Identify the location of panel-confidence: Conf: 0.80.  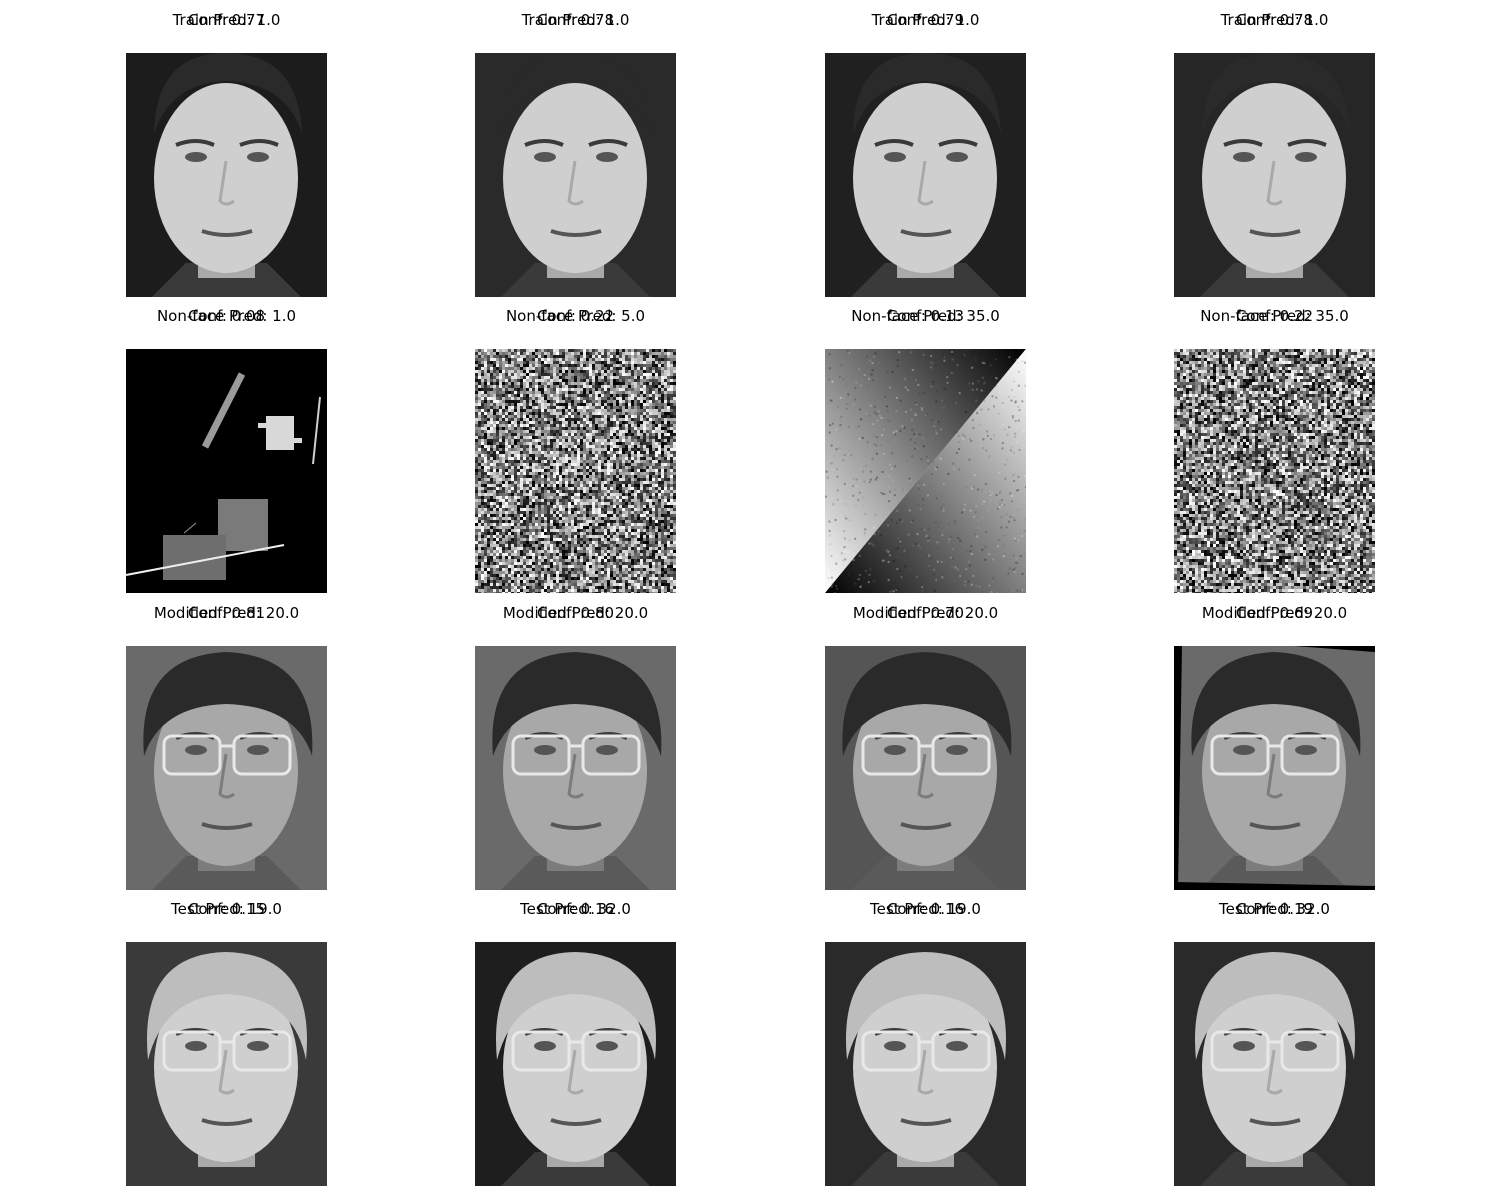
(575, 613).